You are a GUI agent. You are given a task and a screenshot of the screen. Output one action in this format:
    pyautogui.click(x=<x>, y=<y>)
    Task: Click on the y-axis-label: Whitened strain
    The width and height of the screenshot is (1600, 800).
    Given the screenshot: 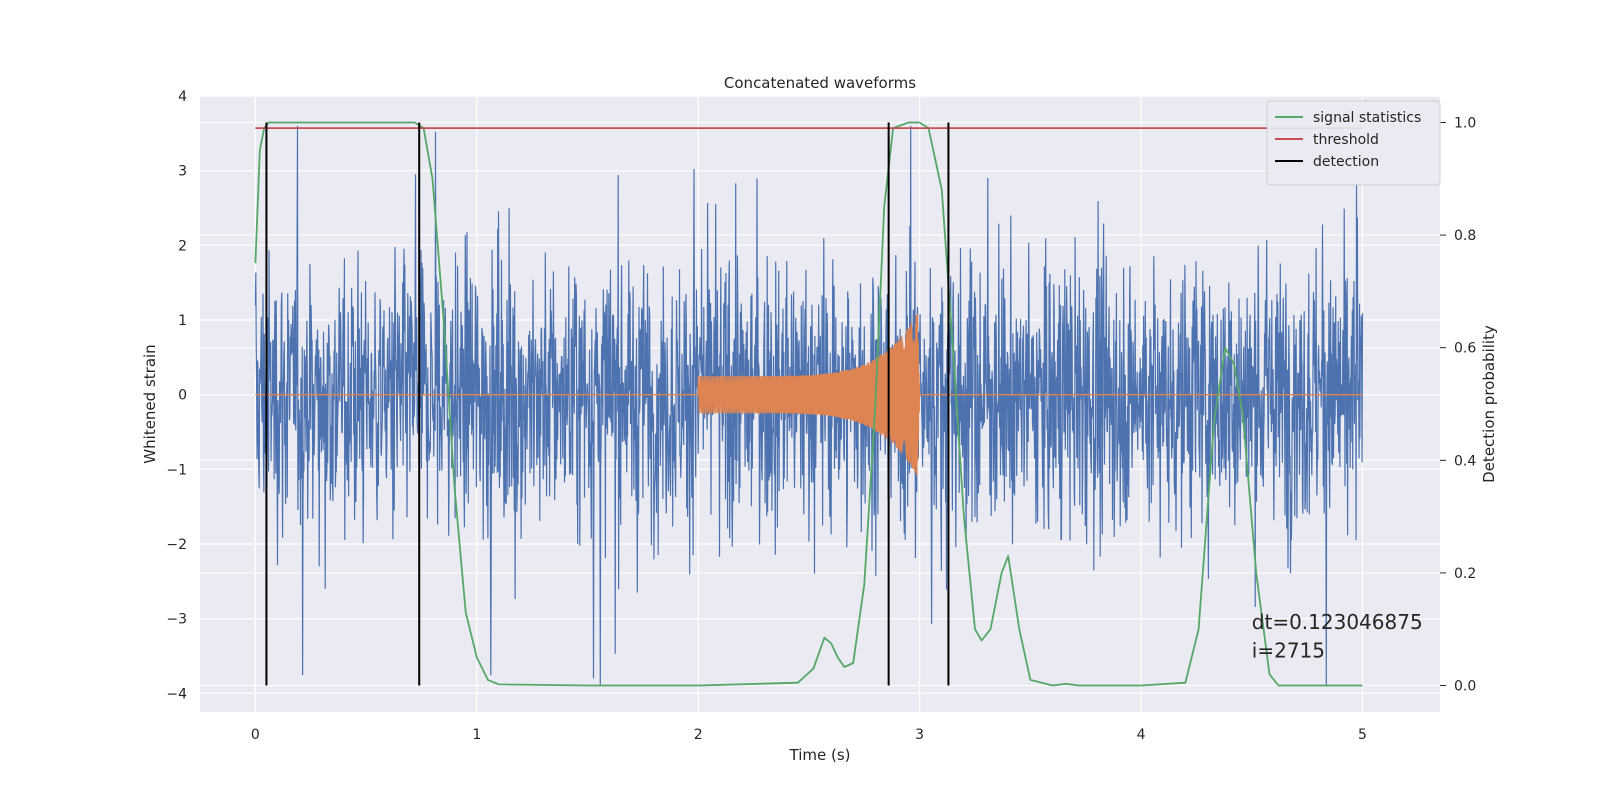 What is the action you would take?
    pyautogui.click(x=150, y=403)
    